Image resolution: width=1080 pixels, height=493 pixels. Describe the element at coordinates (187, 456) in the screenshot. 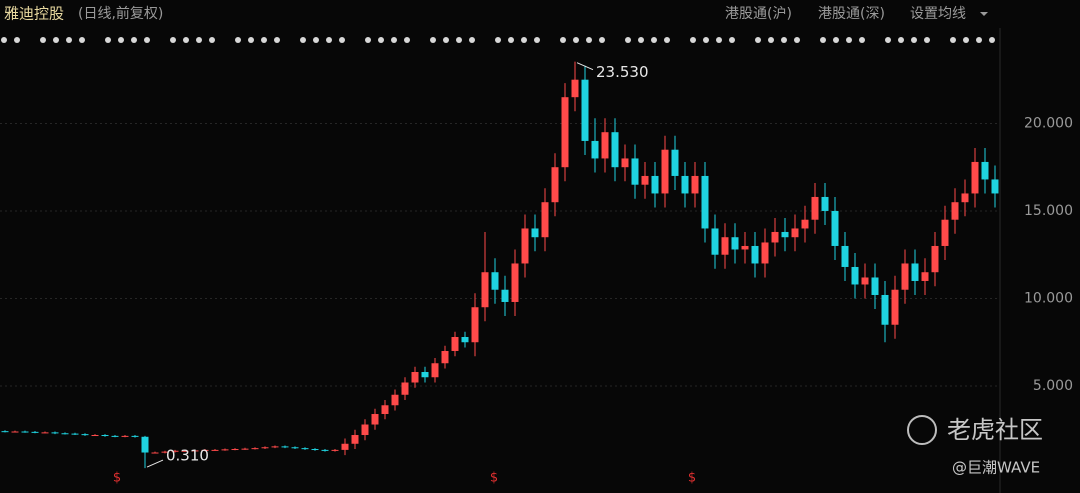

I see `min-label: 0.310` at that location.